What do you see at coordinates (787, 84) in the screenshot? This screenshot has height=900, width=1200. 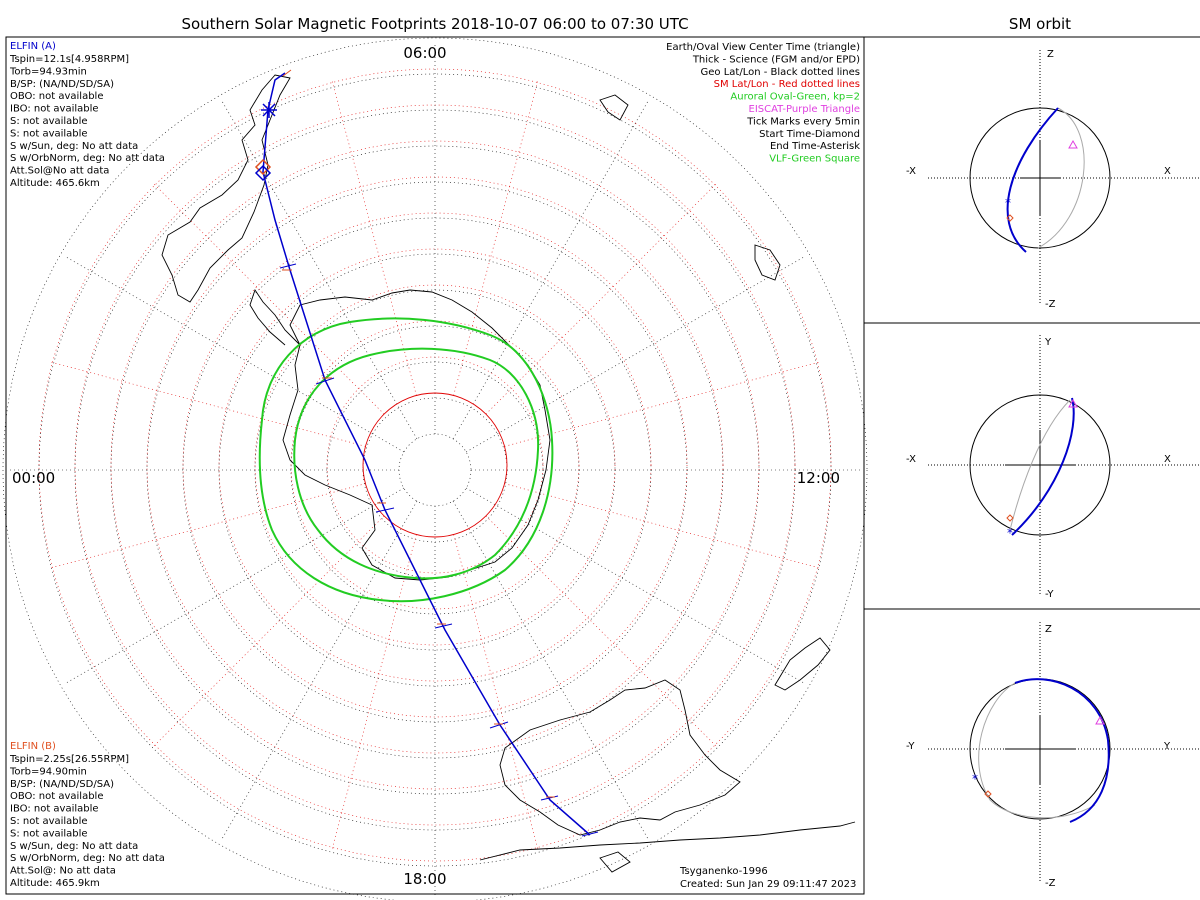 I see `legend-item: SM Lat/Lon - Red dotted lines` at bounding box center [787, 84].